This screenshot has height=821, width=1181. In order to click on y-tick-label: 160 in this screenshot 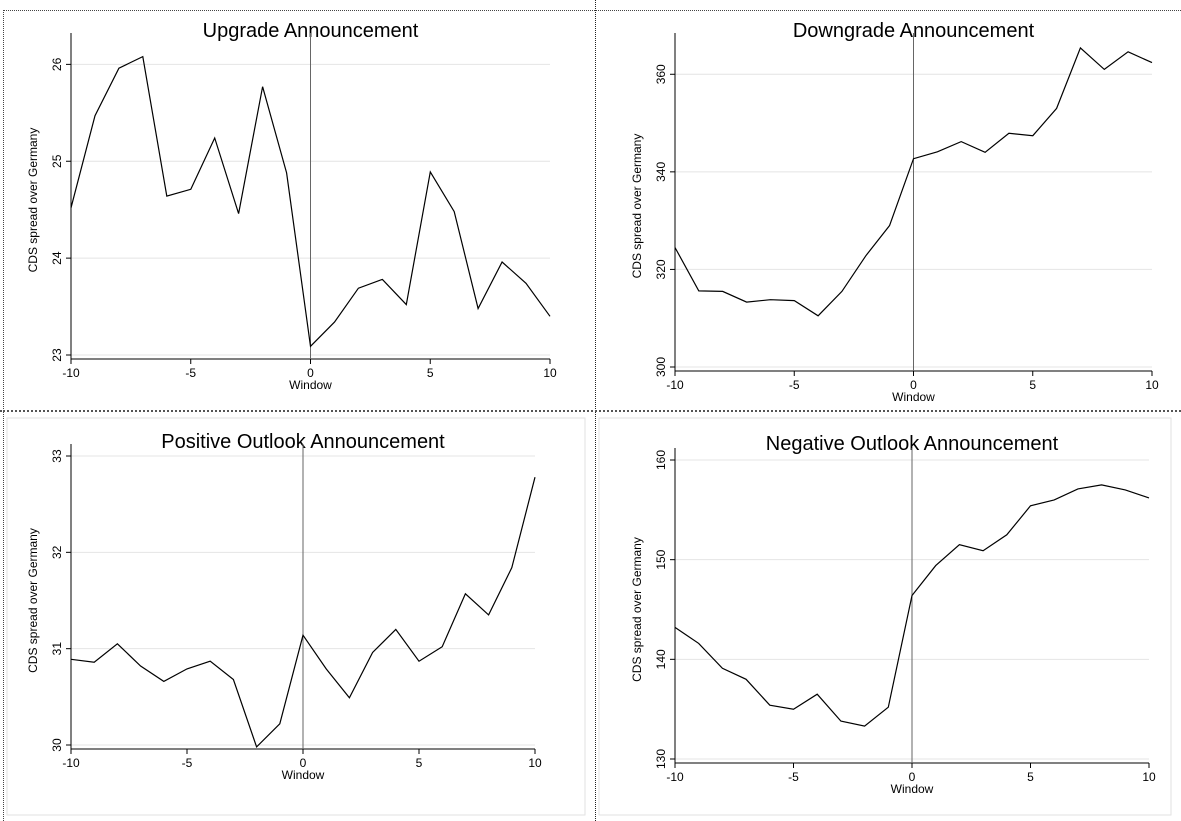, I will do `click(661, 460)`.